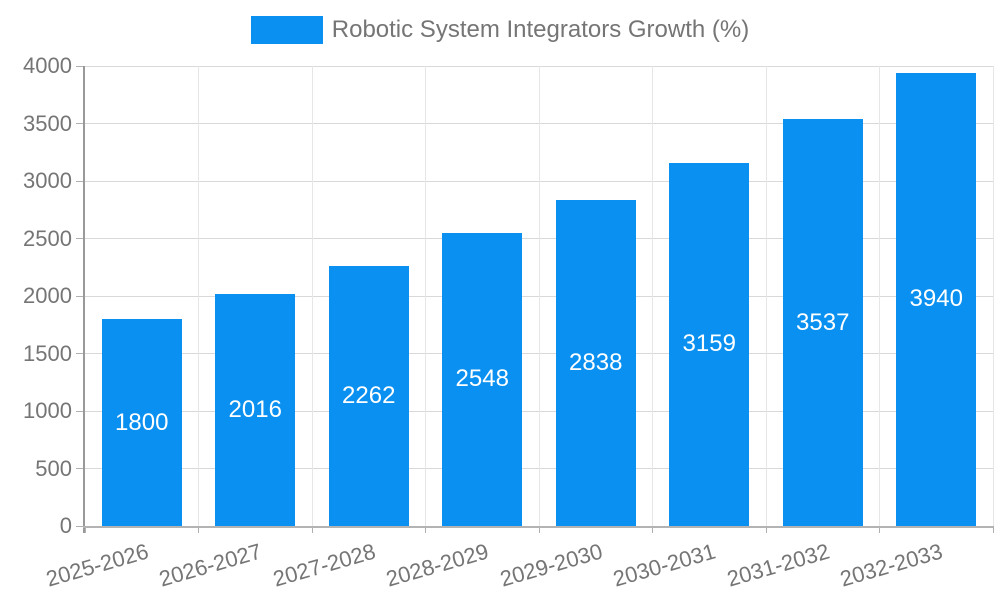 The width and height of the screenshot is (1000, 600). I want to click on legend: Robotic System Integrators Growth (%), so click(500, 30).